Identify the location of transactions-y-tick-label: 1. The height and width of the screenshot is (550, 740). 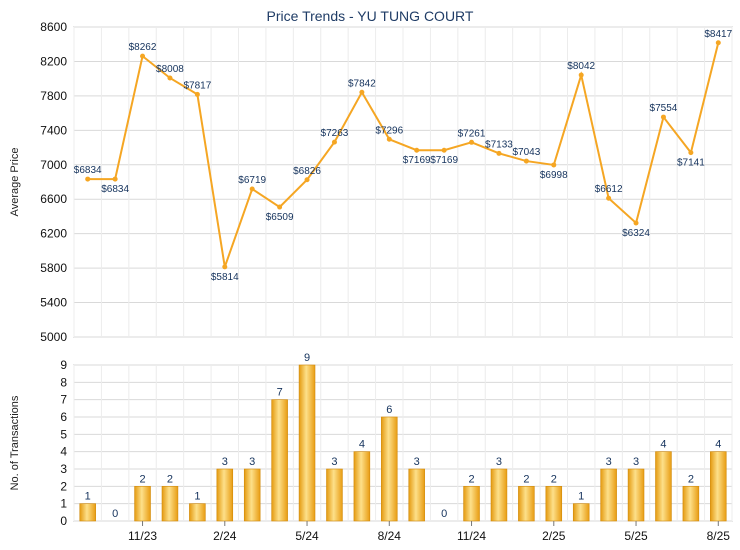
(63, 504).